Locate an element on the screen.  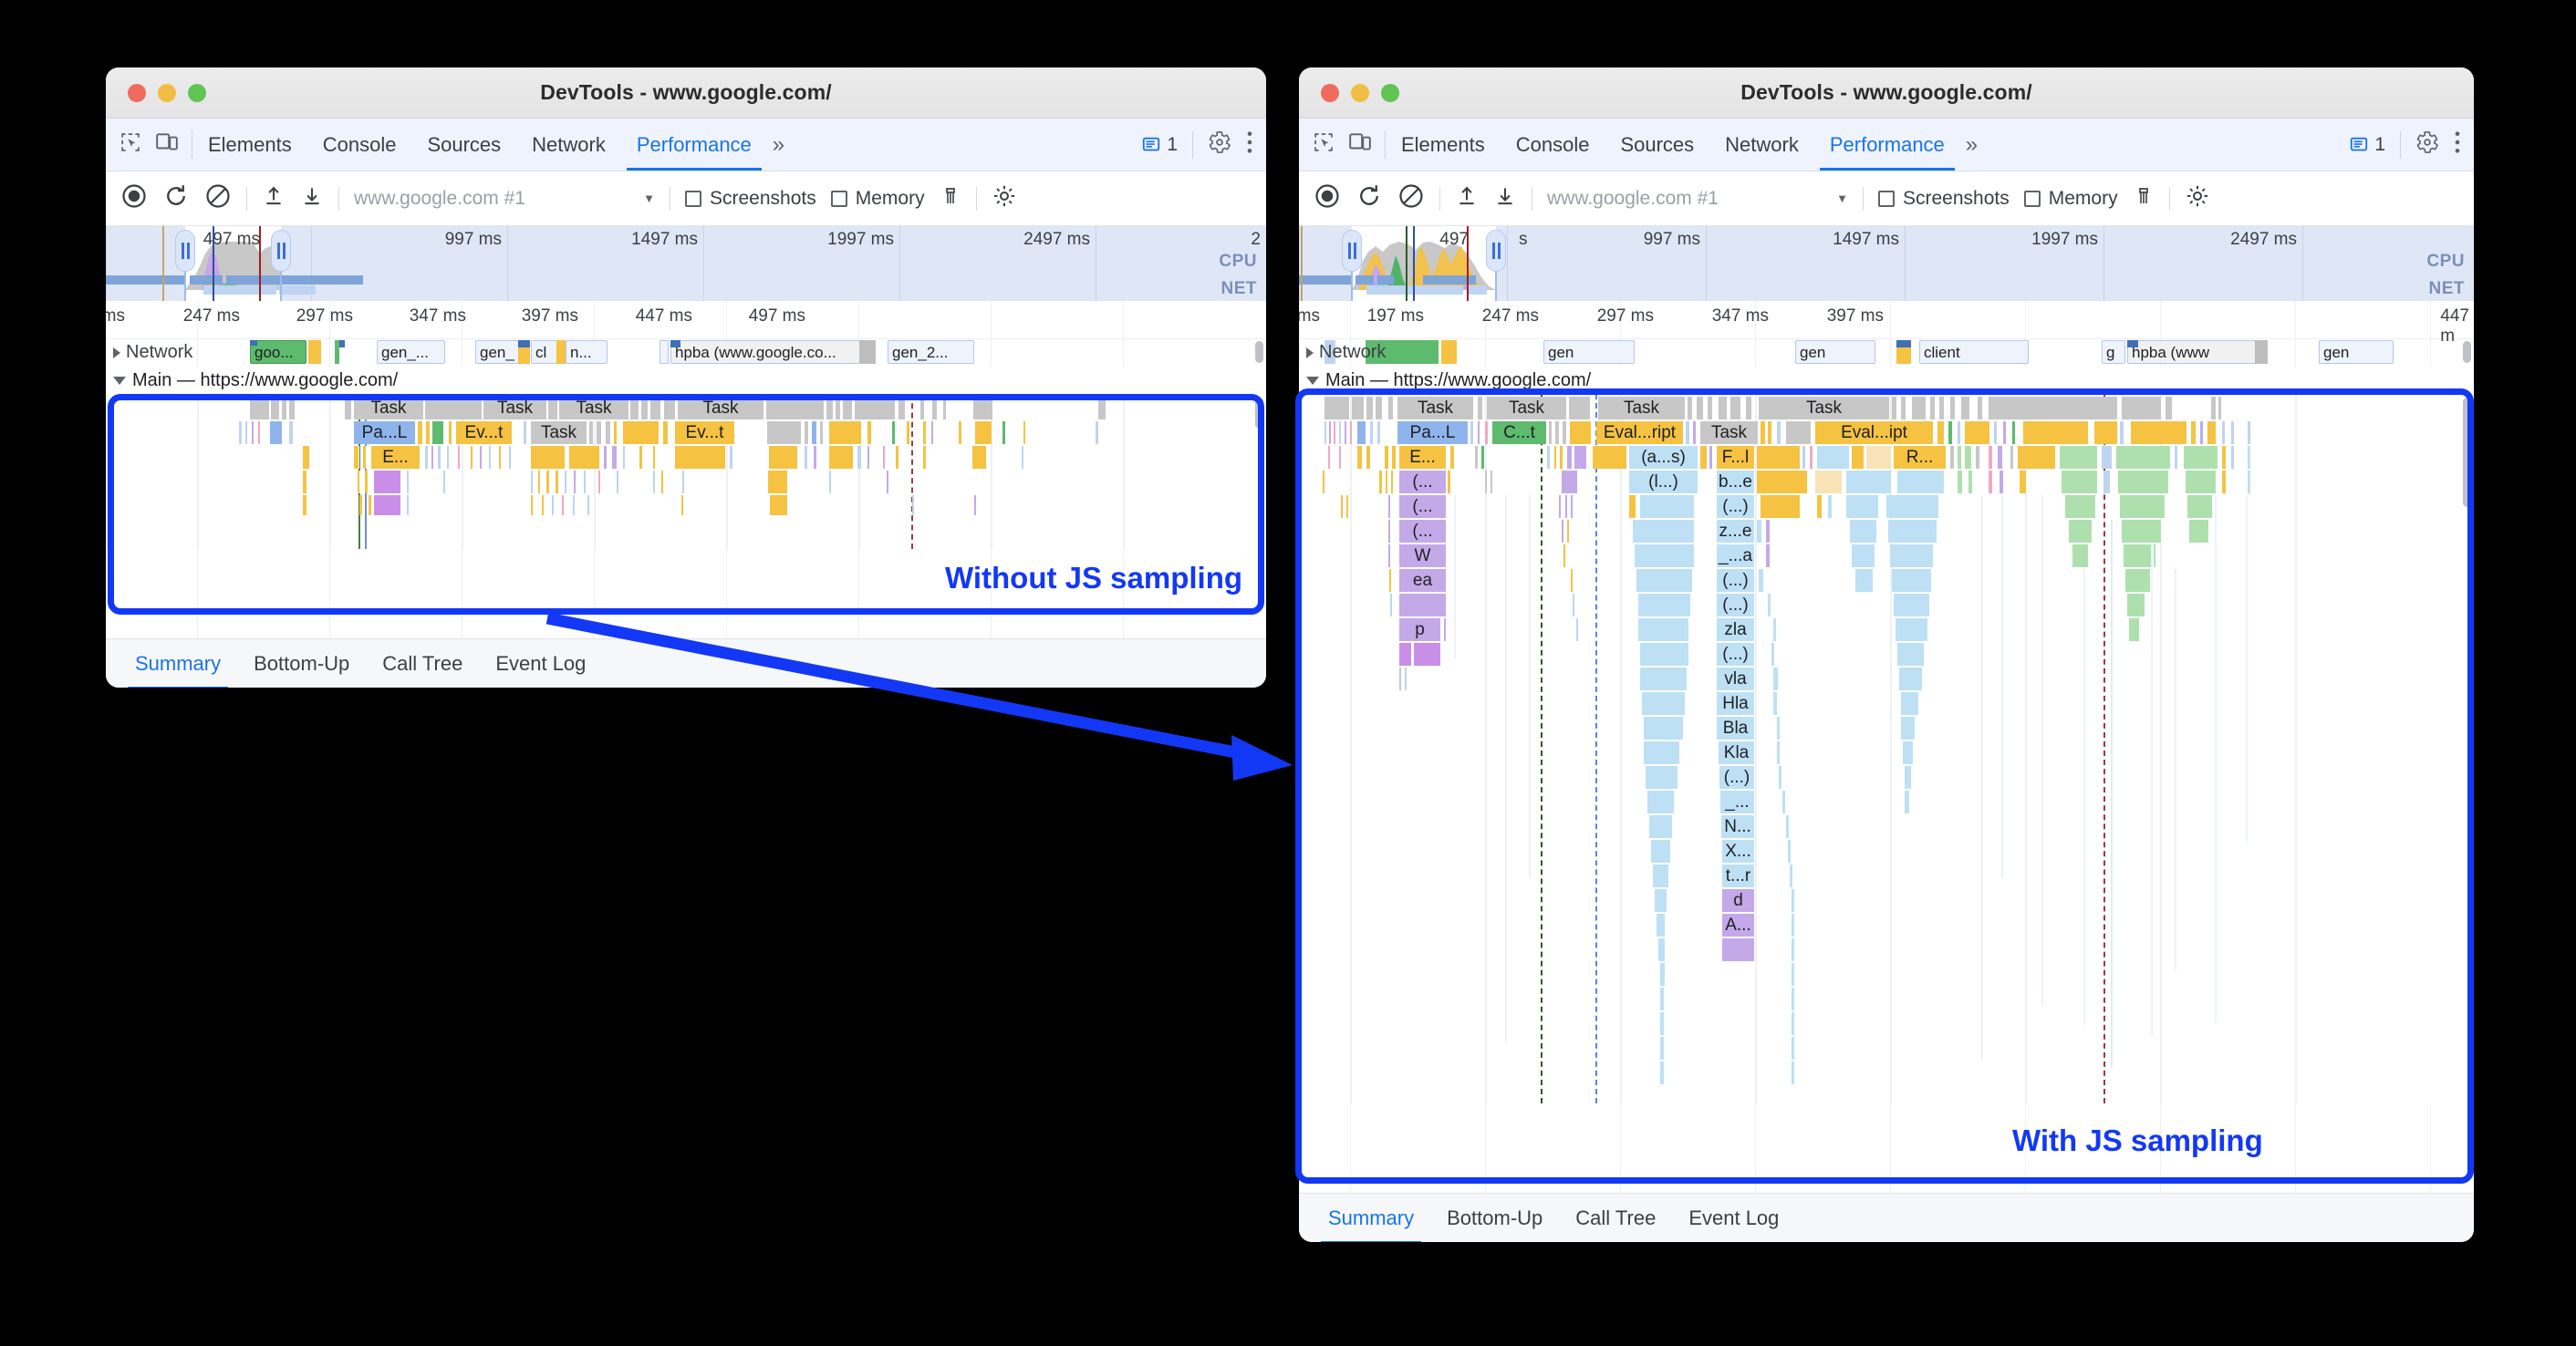
tab-event-log: Event Log is located at coordinates (1734, 1218).